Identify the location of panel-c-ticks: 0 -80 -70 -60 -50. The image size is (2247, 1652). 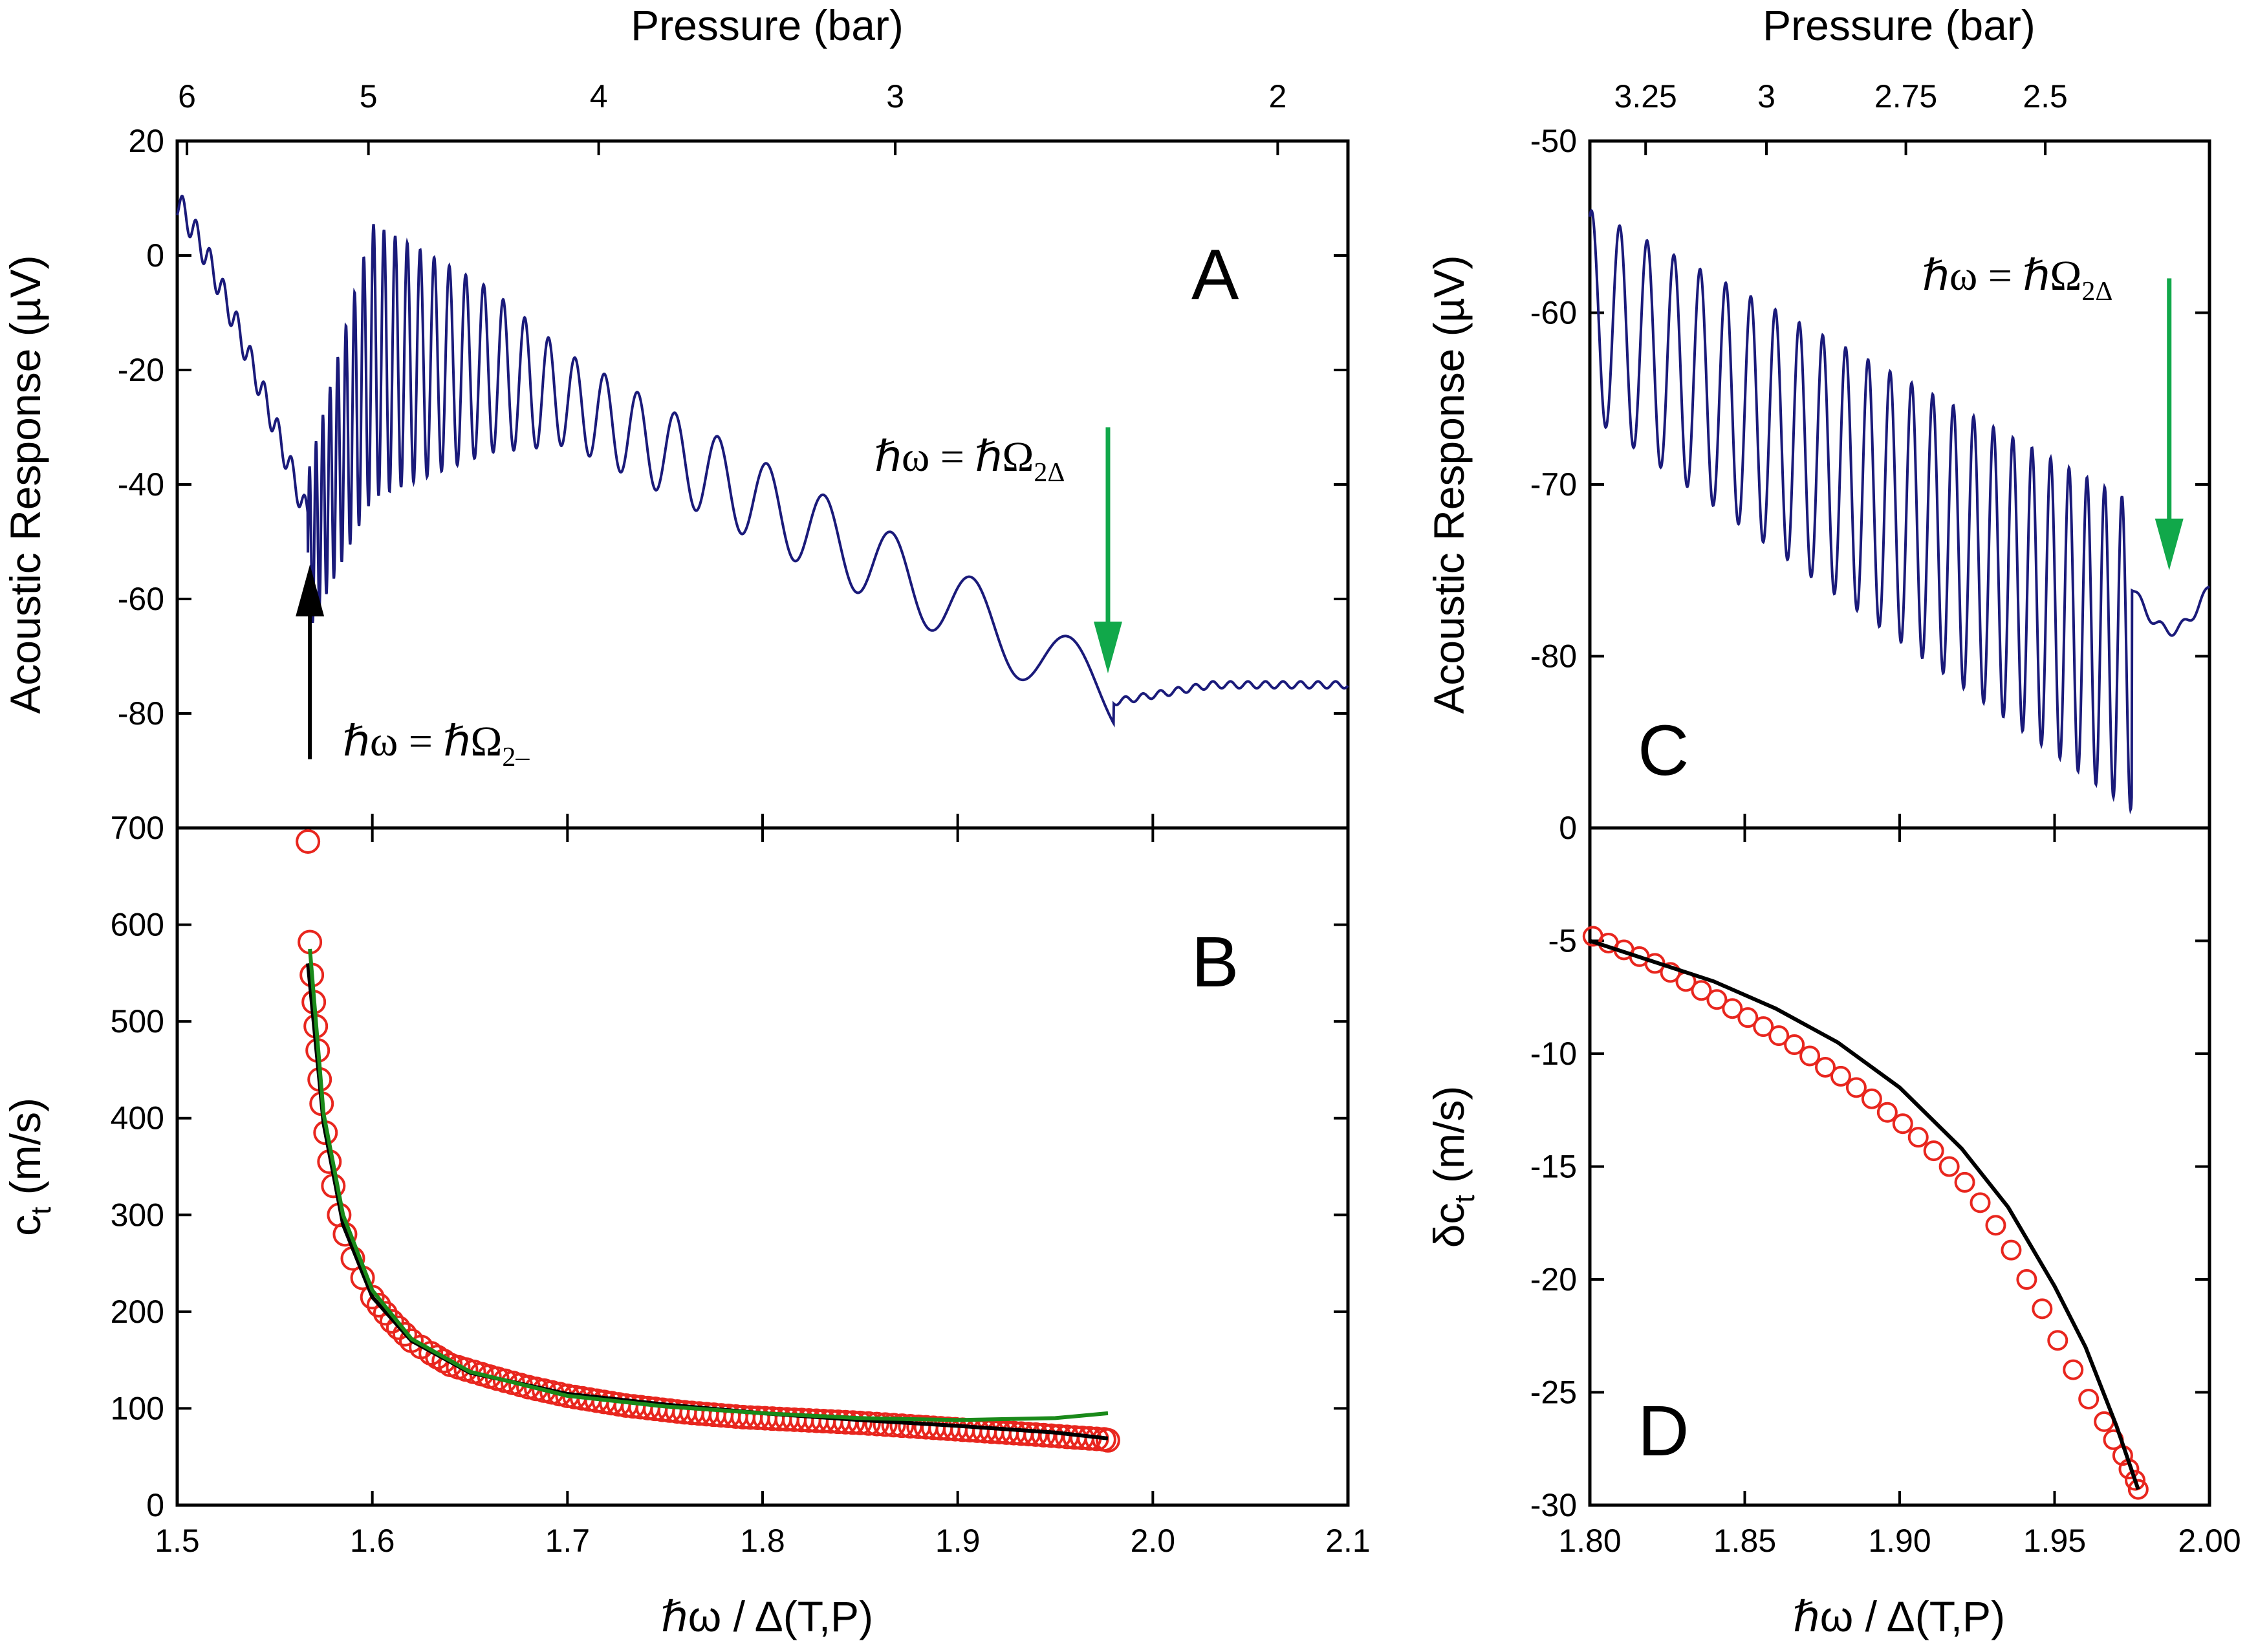
(1871, 485).